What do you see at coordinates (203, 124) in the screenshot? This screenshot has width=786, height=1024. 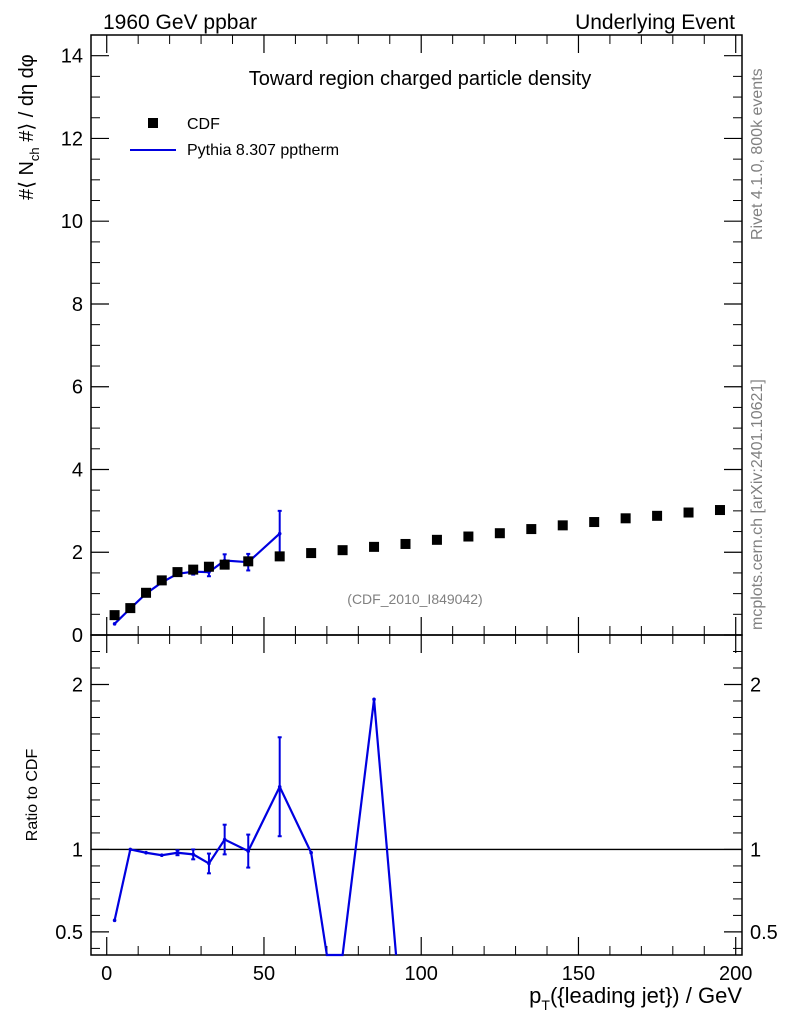 I see `legend-cdf-label: CDF` at bounding box center [203, 124].